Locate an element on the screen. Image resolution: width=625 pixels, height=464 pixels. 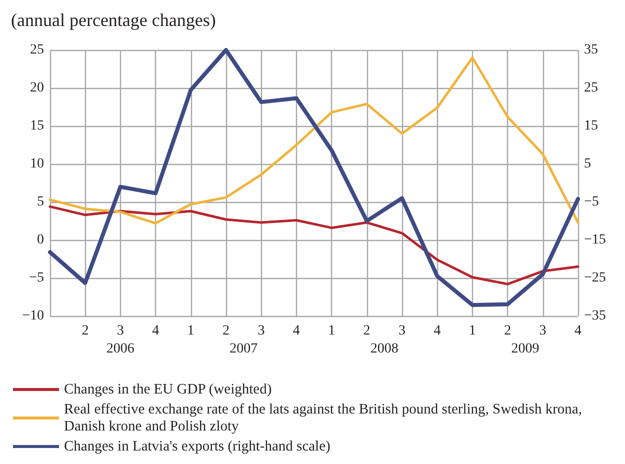
y-tick-label: 10 is located at coordinates (37, 164).